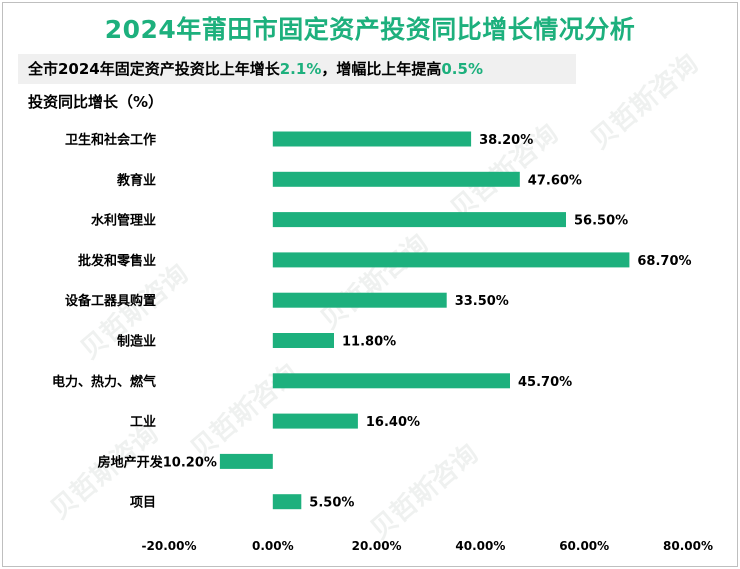 This screenshot has width=740, height=569. What do you see at coordinates (143, 422) in the screenshot?
I see `category-label: 工业` at bounding box center [143, 422].